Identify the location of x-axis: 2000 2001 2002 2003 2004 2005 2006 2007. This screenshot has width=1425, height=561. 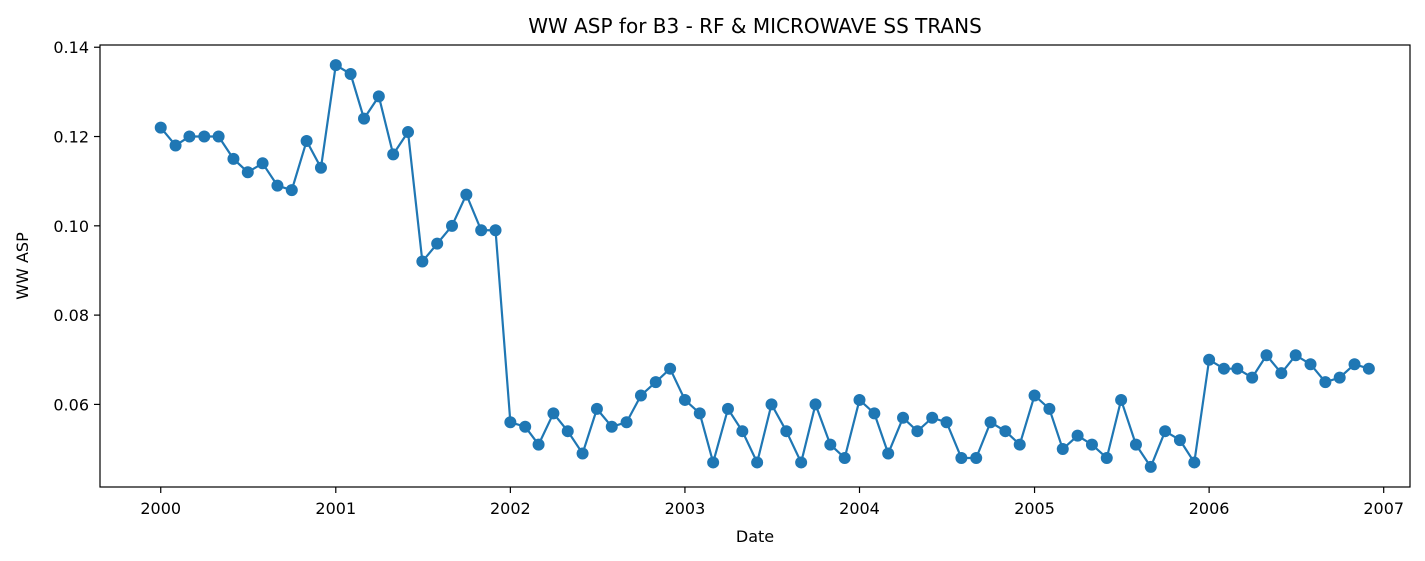
(772, 502).